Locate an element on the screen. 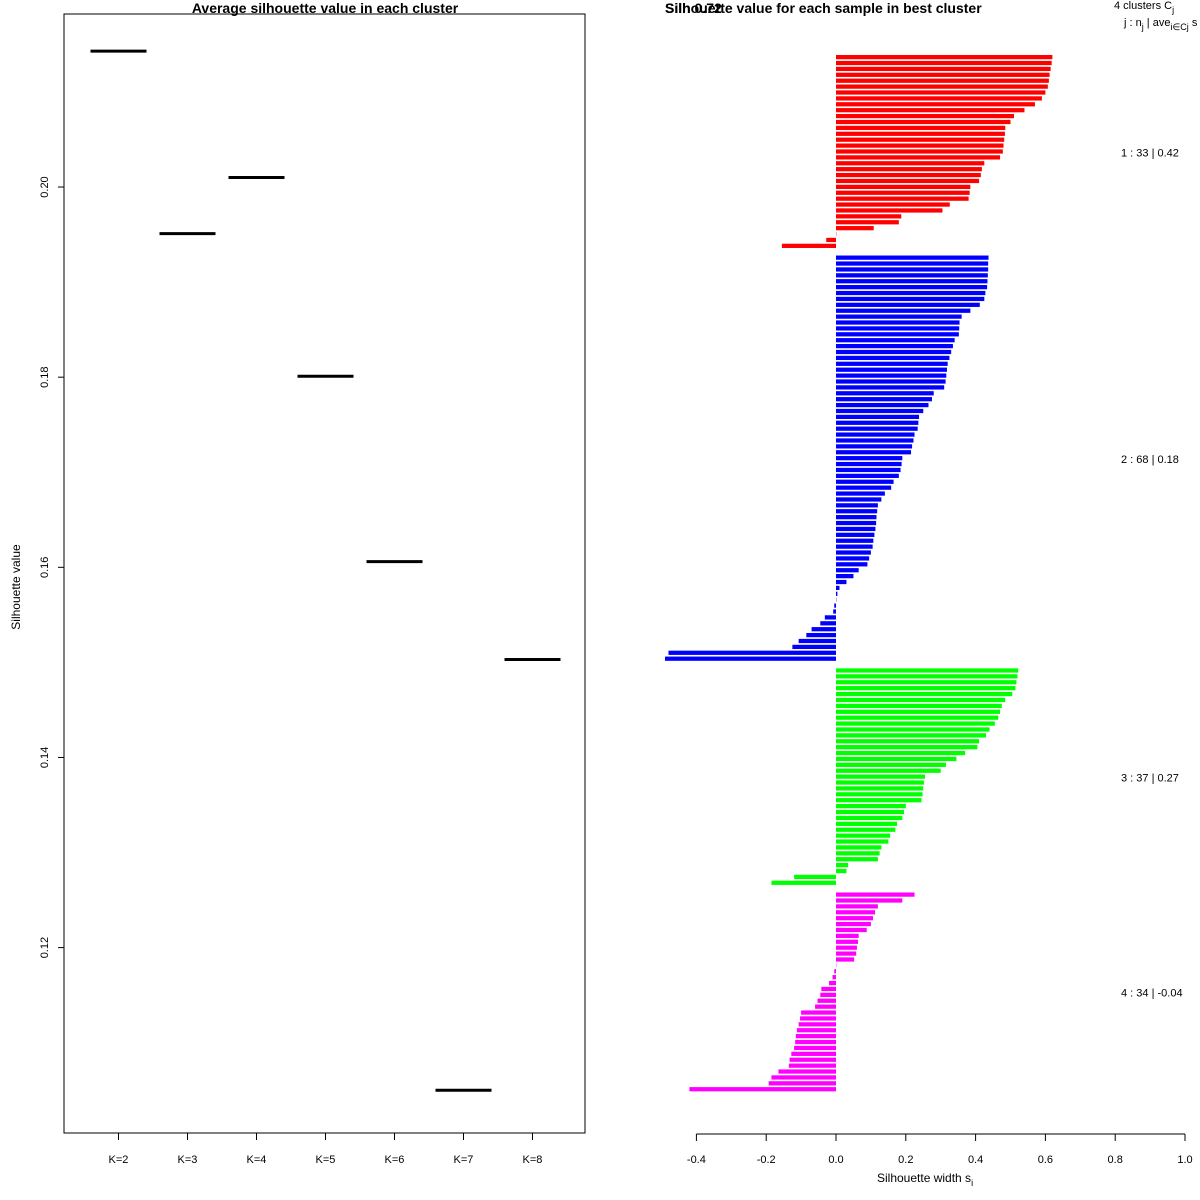  right-x-tick-label: 0.0 is located at coordinates (835, 1160).